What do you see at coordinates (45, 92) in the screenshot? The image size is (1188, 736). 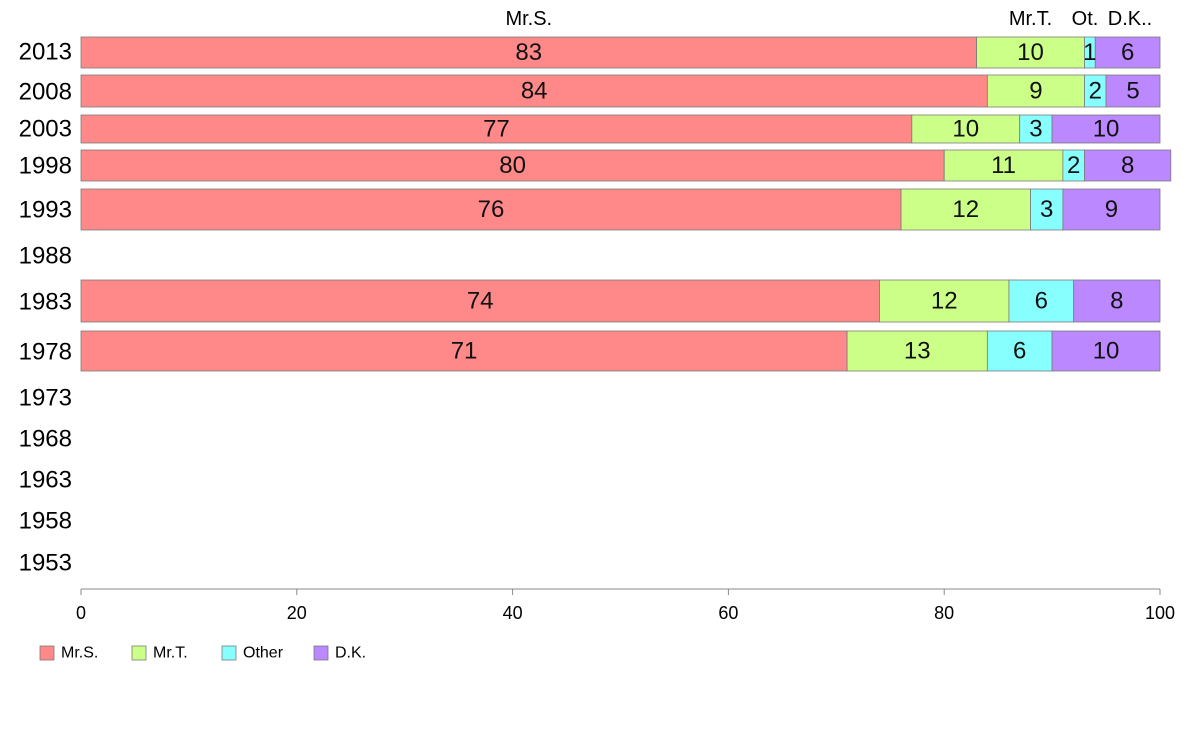 I see `year-label-2008: 2008` at bounding box center [45, 92].